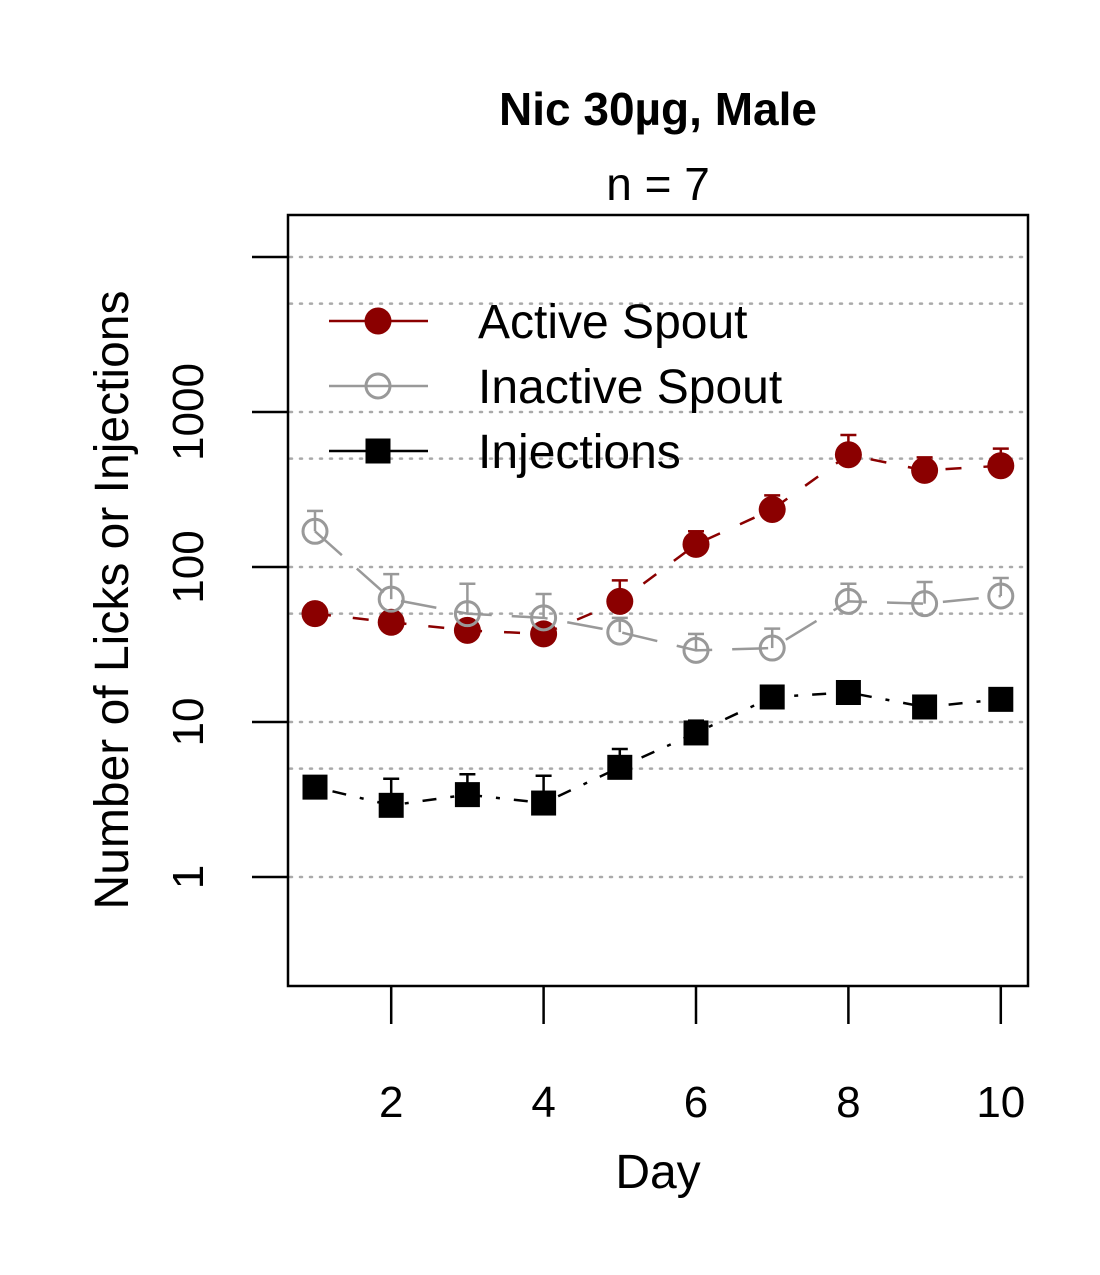 The width and height of the screenshot is (1100, 1275). Describe the element at coordinates (702, 1056) in the screenshot. I see `x-axis: 2 4 6 8 10` at that location.